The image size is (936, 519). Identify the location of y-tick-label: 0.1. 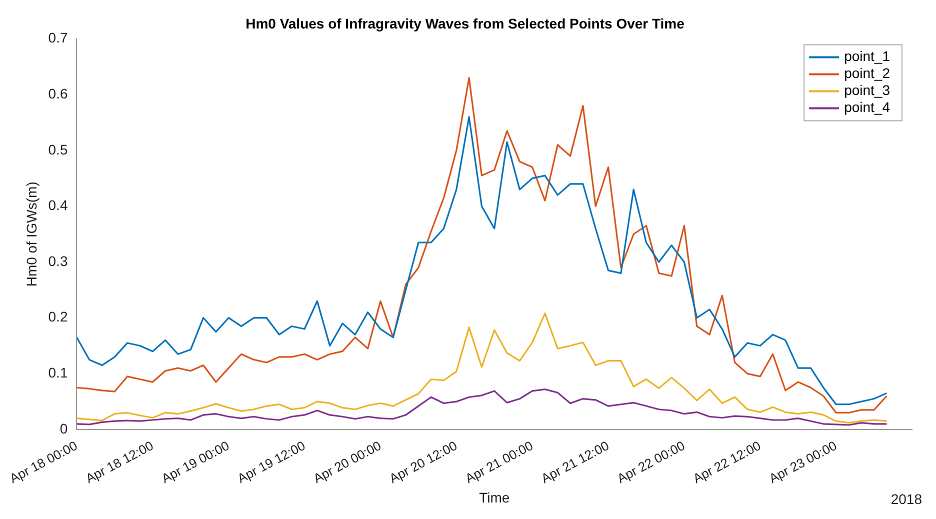
(58, 372).